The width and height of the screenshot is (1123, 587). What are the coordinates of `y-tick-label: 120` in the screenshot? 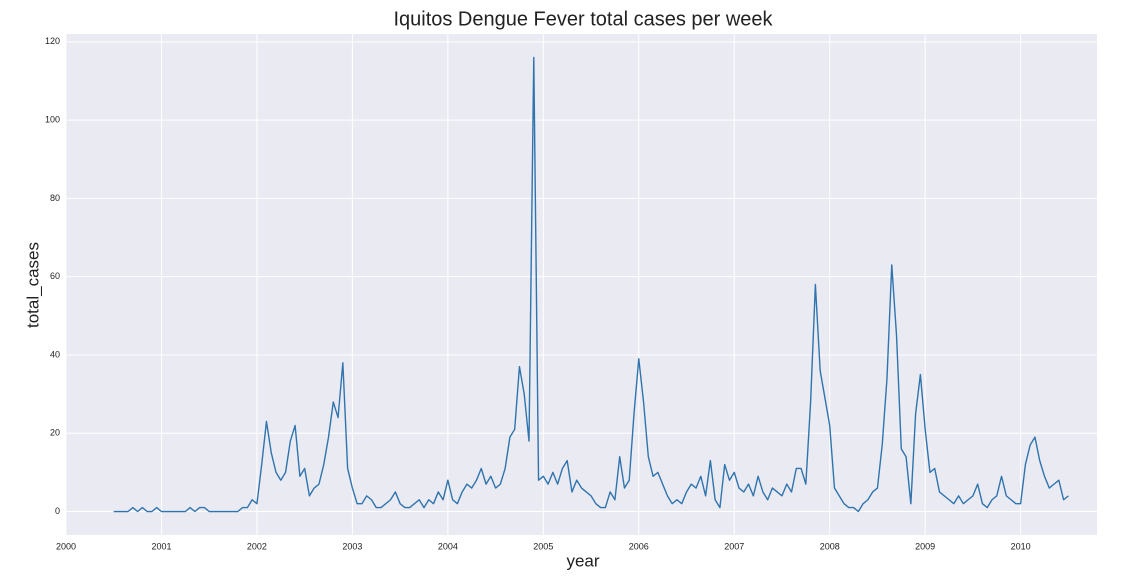 It's located at (52, 41).